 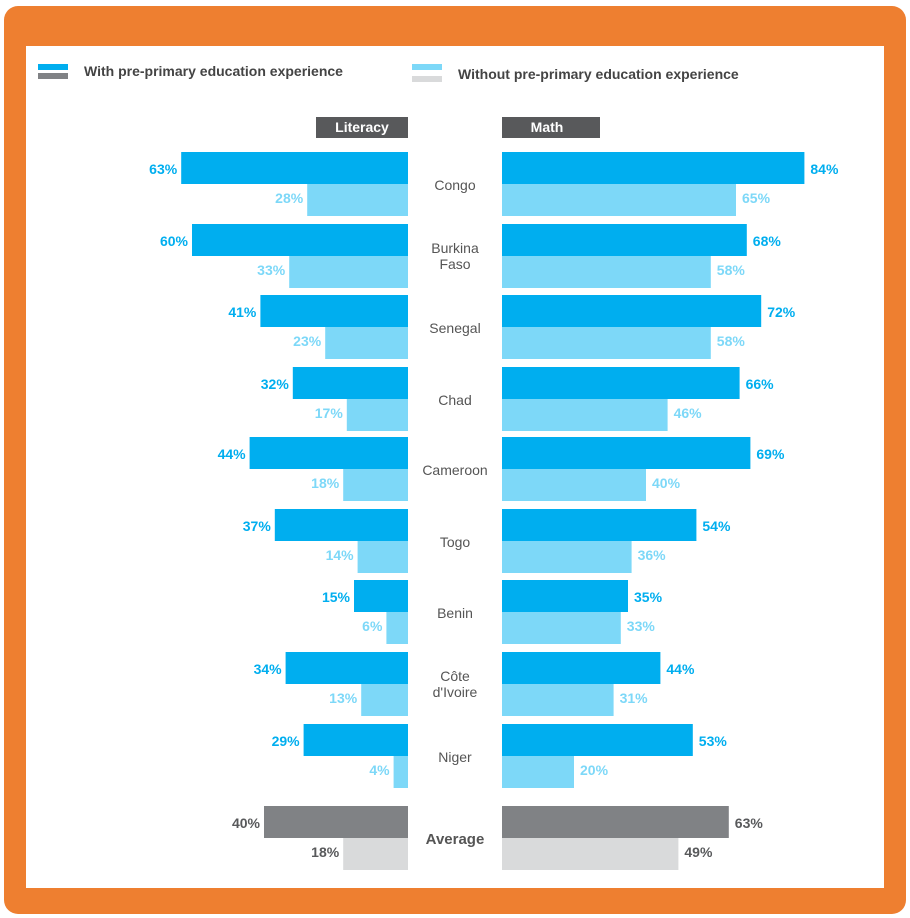 What do you see at coordinates (455, 692) in the screenshot?
I see `category-label: d'Ivoire` at bounding box center [455, 692].